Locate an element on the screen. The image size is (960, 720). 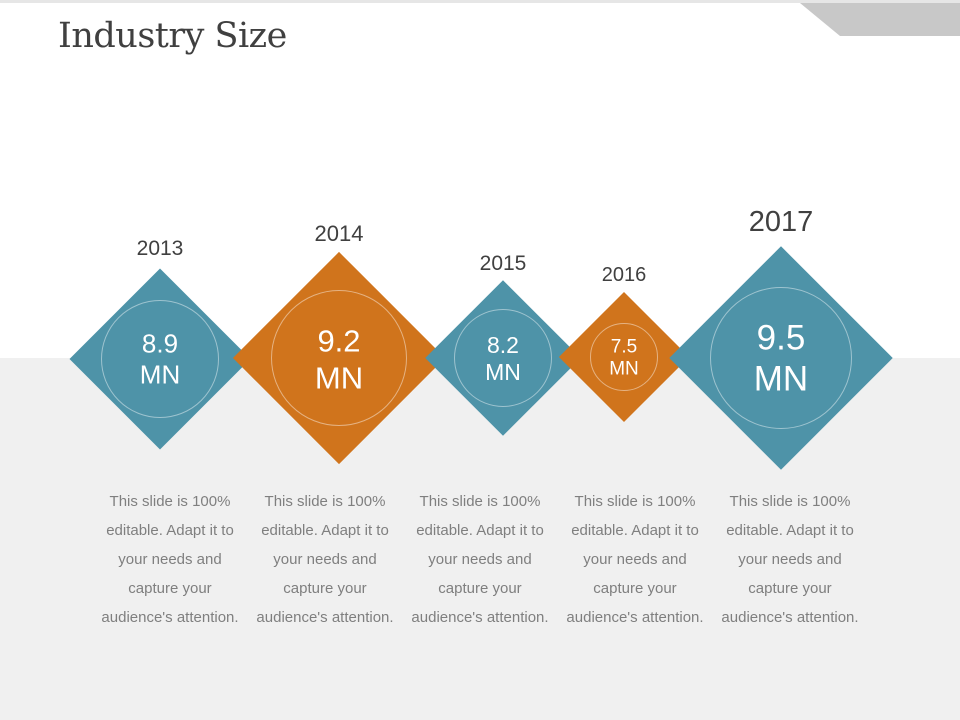
year-label: 2013 is located at coordinates (160, 248).